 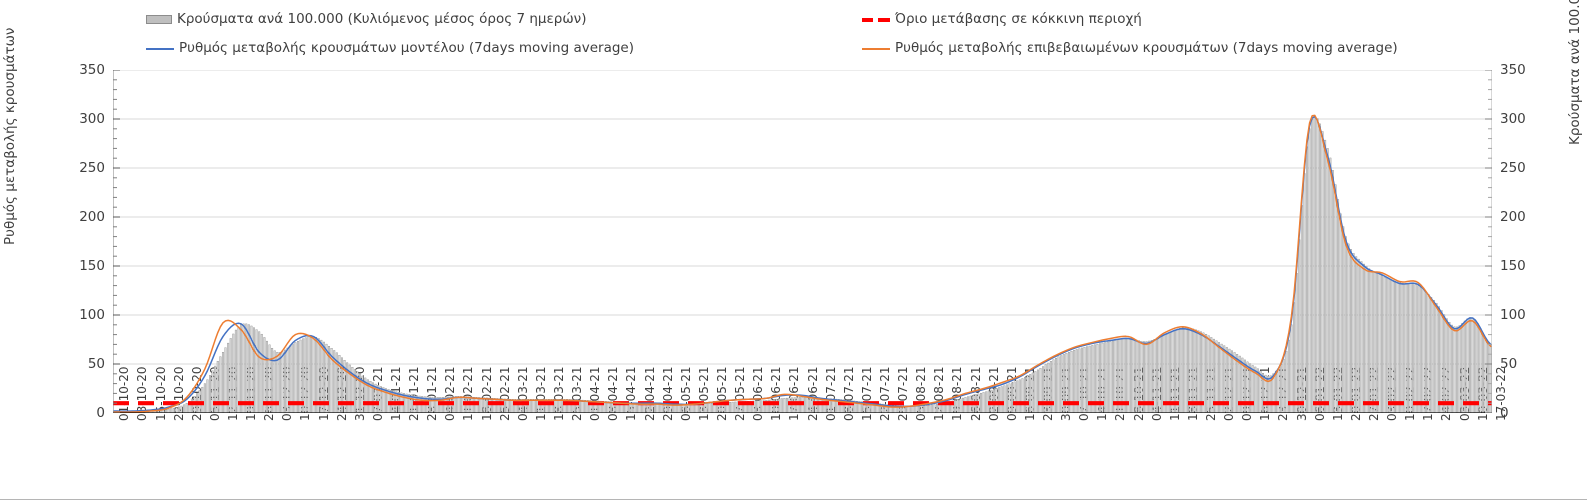 I want to click on x-axis-tick-label: 17-03-22, so click(x=1500, y=393).